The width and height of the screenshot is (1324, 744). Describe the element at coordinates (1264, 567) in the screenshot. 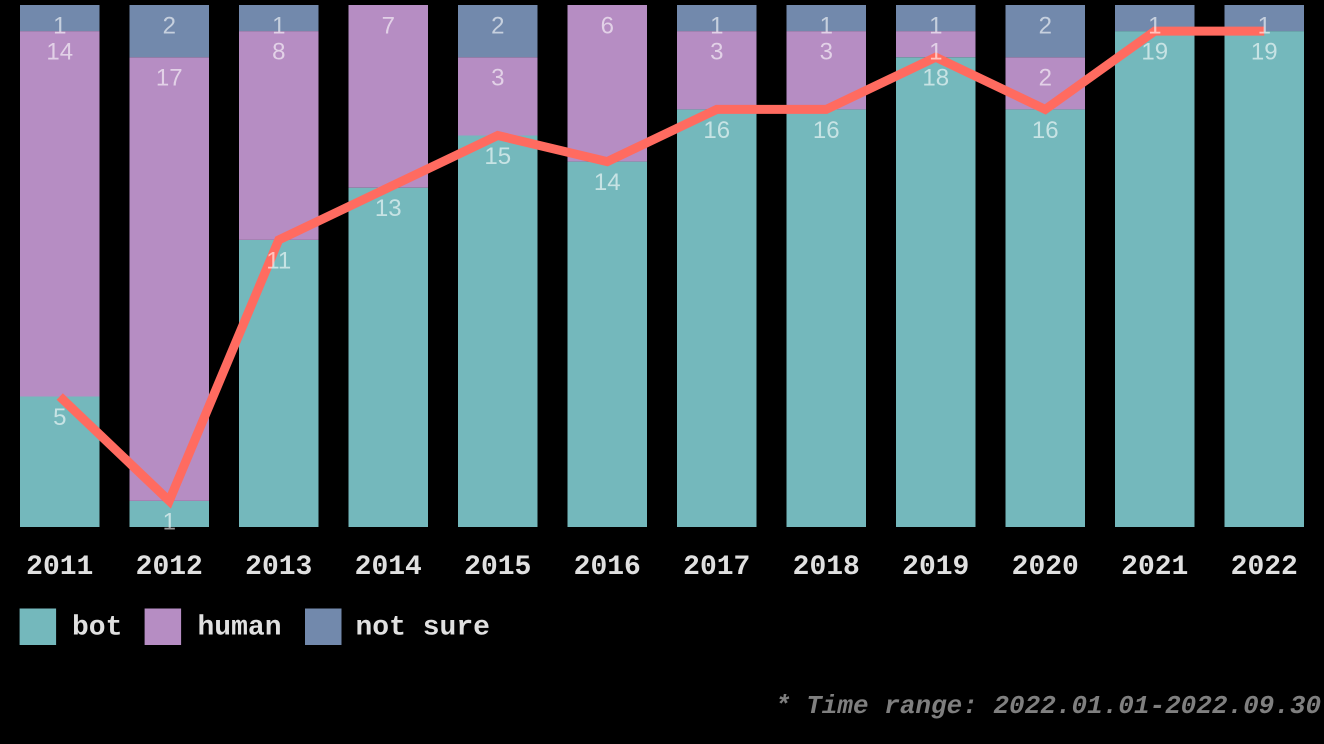

I see `svg-text: 2022` at that location.